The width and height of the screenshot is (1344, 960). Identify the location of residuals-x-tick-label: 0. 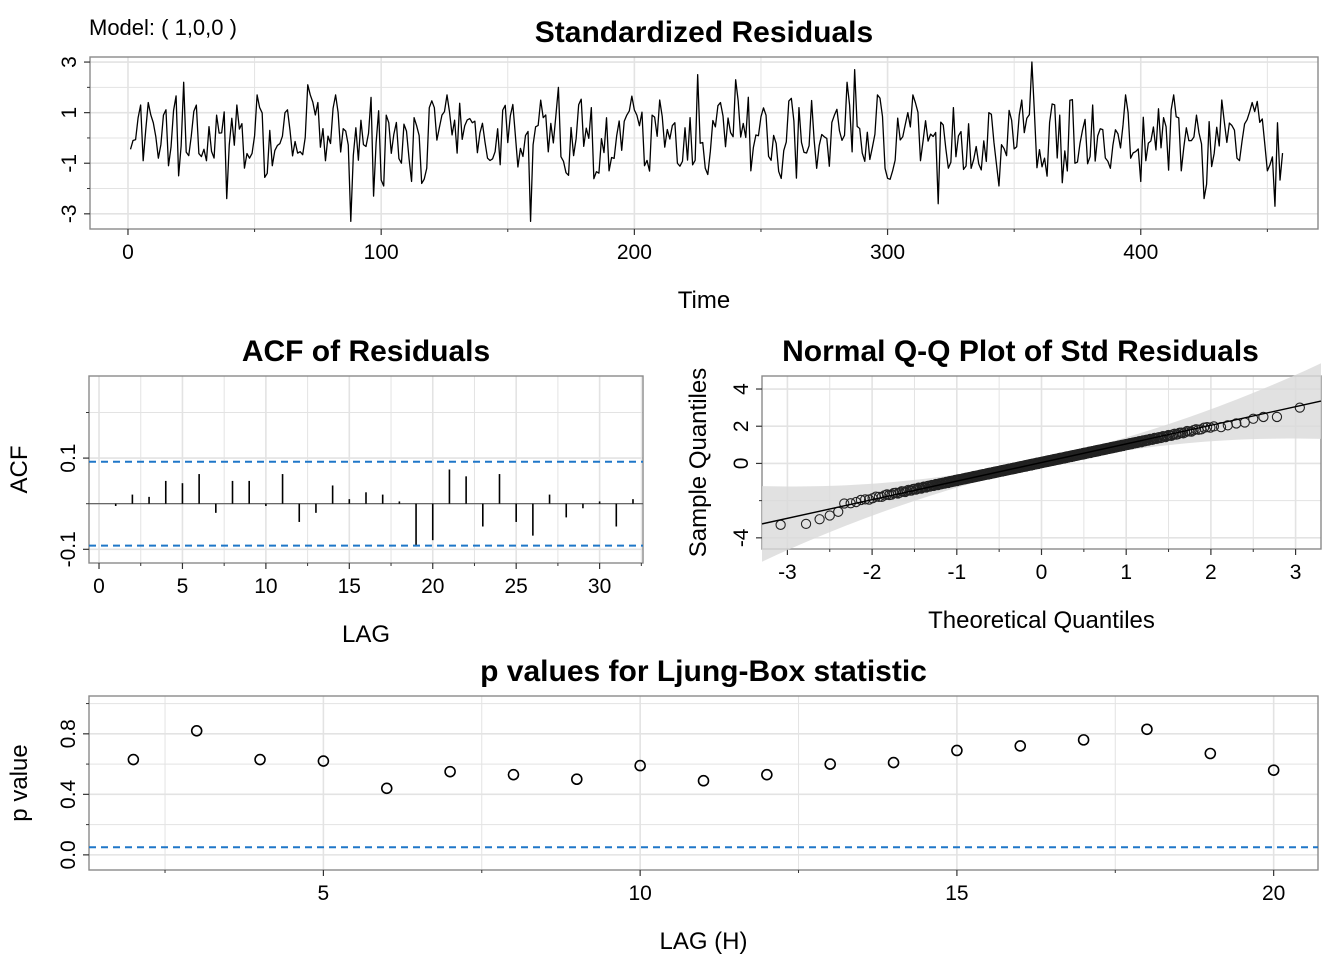
(128, 252).